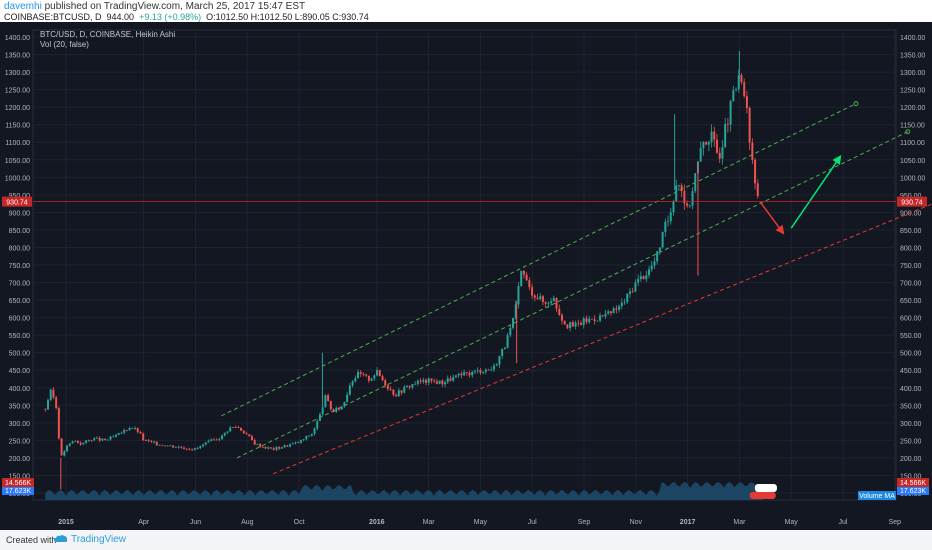 The height and width of the screenshot is (550, 932). What do you see at coordinates (877, 495) in the screenshot?
I see `volume-ma-badge` at bounding box center [877, 495].